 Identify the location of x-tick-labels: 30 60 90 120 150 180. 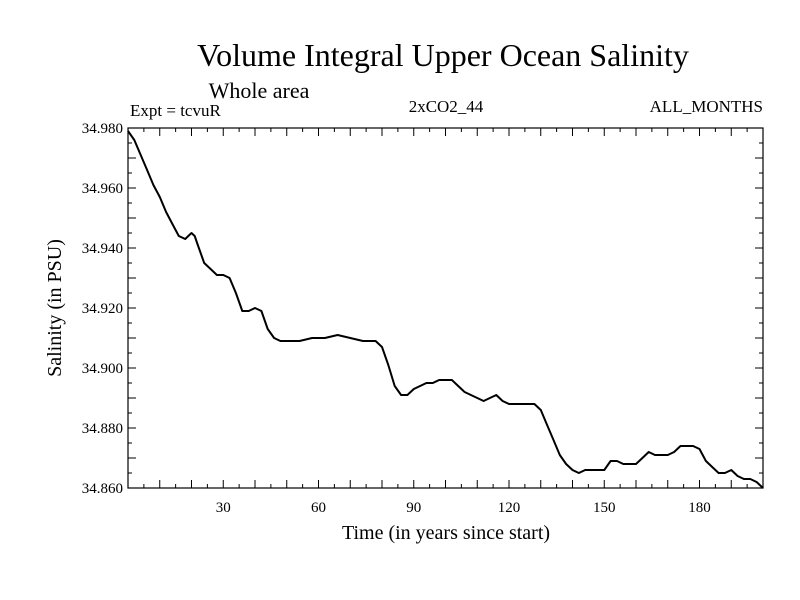
(463, 508).